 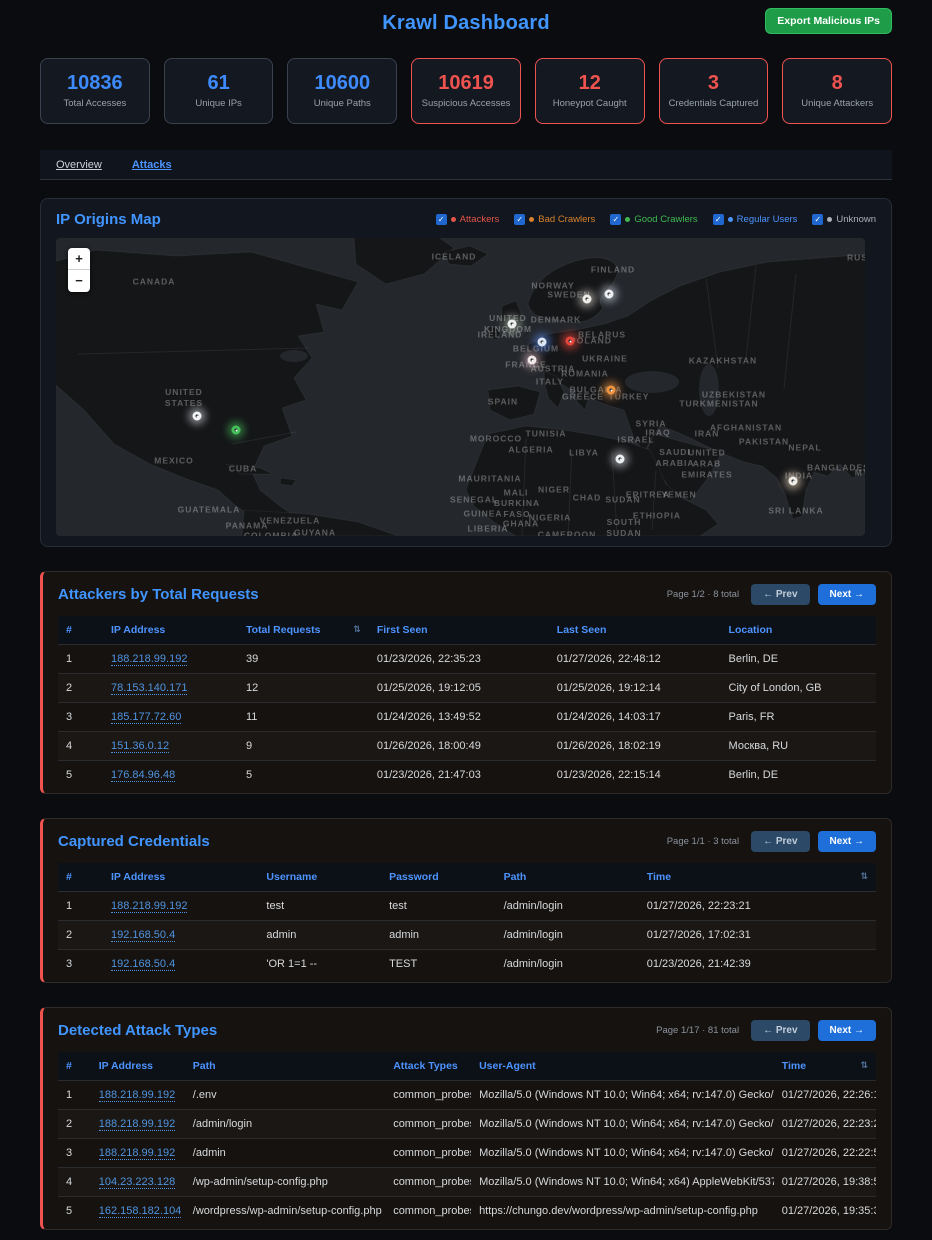 What do you see at coordinates (589, 83) in the screenshot?
I see `stat-value: 12` at bounding box center [589, 83].